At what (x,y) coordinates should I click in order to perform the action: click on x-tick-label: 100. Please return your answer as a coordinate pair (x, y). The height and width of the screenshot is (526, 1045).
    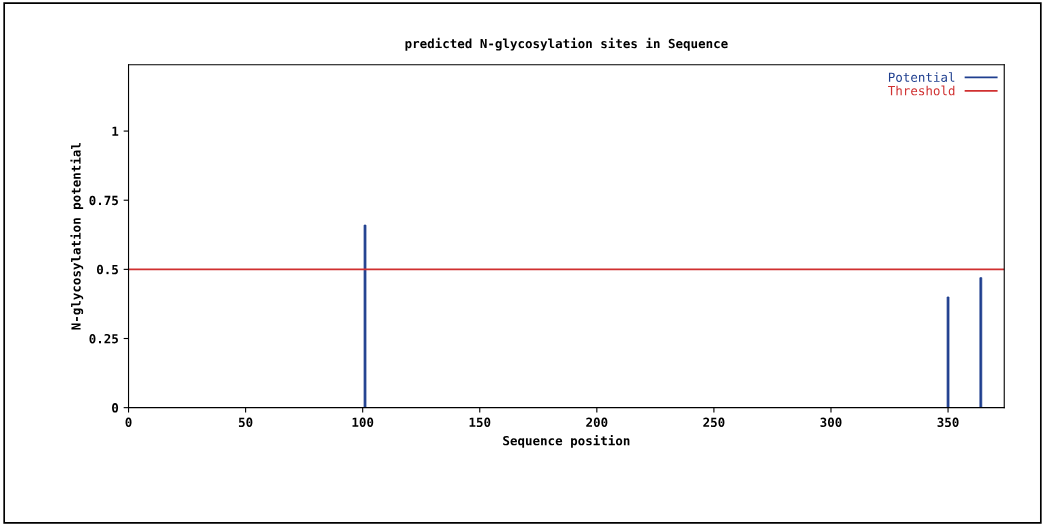
    Looking at the image, I should click on (363, 422).